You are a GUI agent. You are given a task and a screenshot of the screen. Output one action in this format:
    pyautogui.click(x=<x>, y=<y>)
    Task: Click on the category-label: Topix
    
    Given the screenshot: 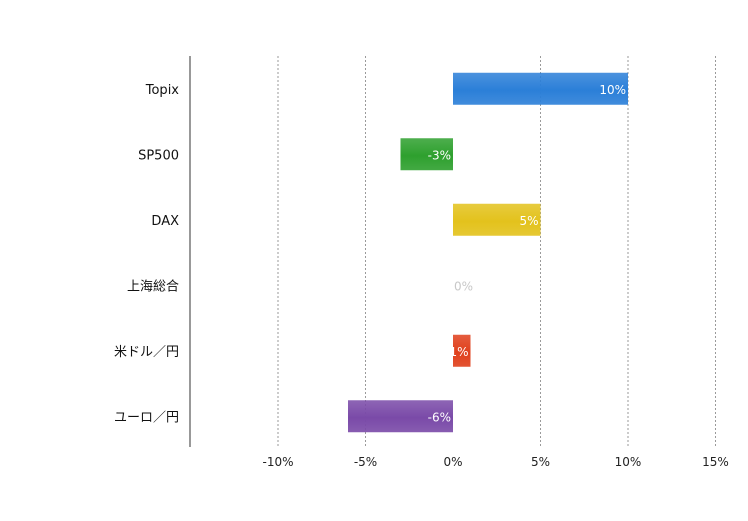 What is the action you would take?
    pyautogui.click(x=162, y=90)
    